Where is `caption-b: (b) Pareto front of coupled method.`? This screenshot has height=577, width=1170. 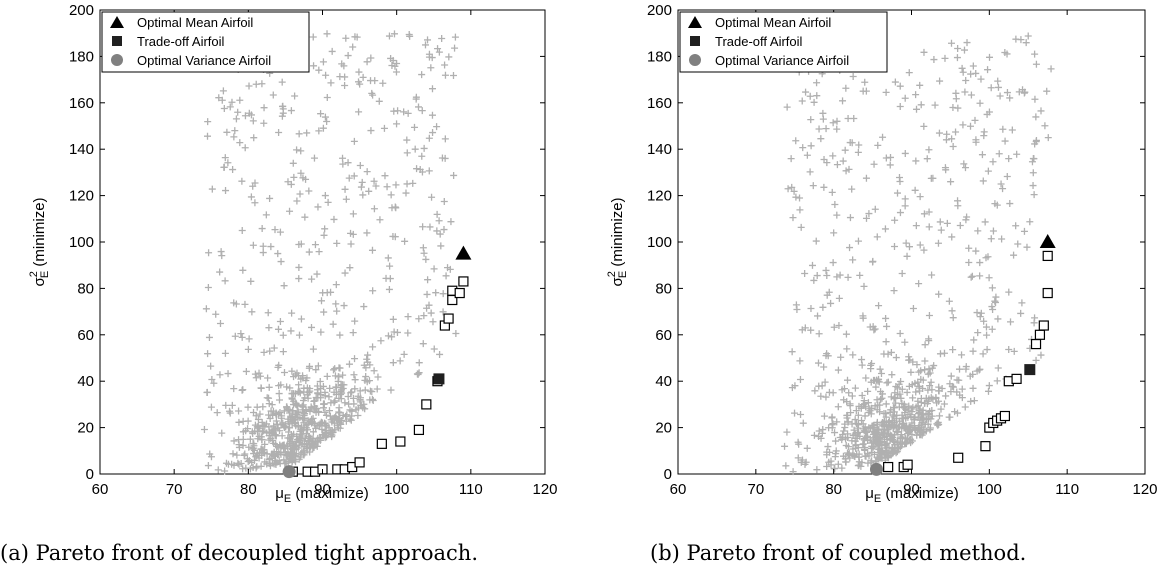
caption-b: (b) Pareto front of coupled method. is located at coordinates (838, 553).